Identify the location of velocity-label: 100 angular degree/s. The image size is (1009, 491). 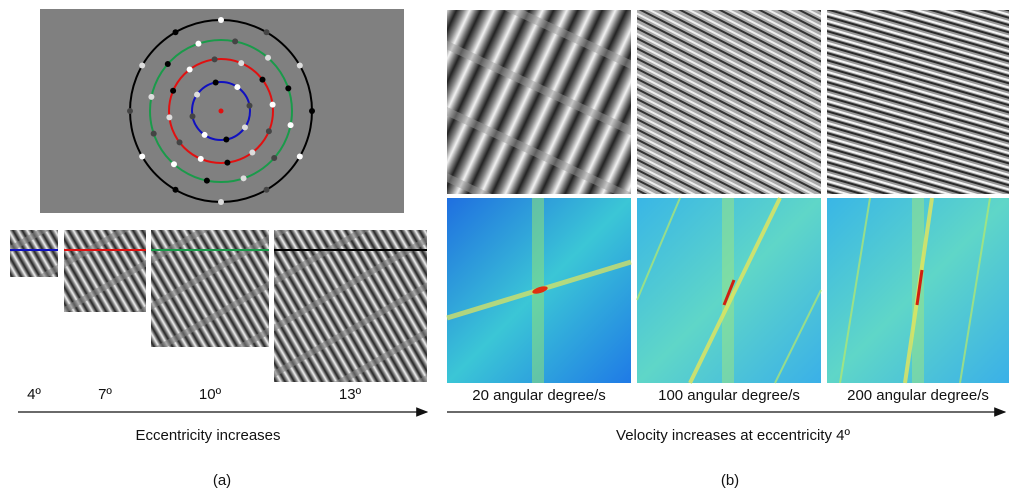
(729, 395).